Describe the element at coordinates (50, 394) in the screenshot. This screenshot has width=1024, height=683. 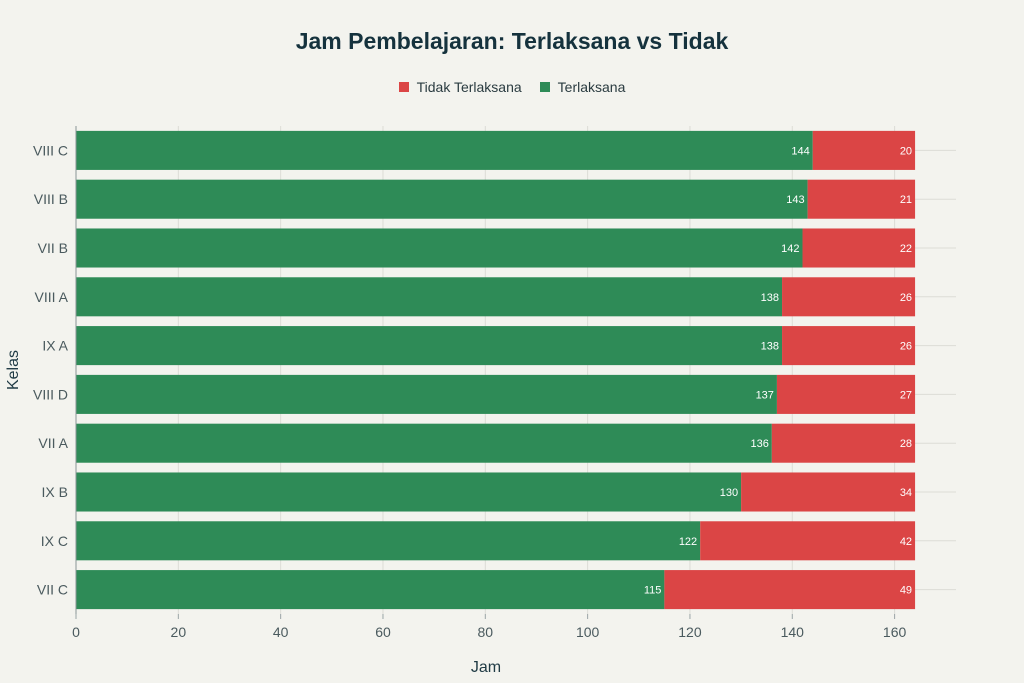
I see `y-tick-label: VIII D` at that location.